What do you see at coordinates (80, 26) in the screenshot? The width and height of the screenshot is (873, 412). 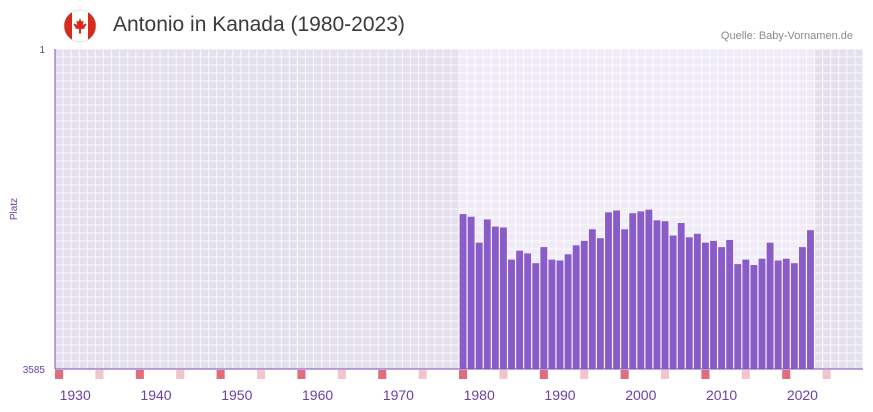 I see `canada-flag-icon` at bounding box center [80, 26].